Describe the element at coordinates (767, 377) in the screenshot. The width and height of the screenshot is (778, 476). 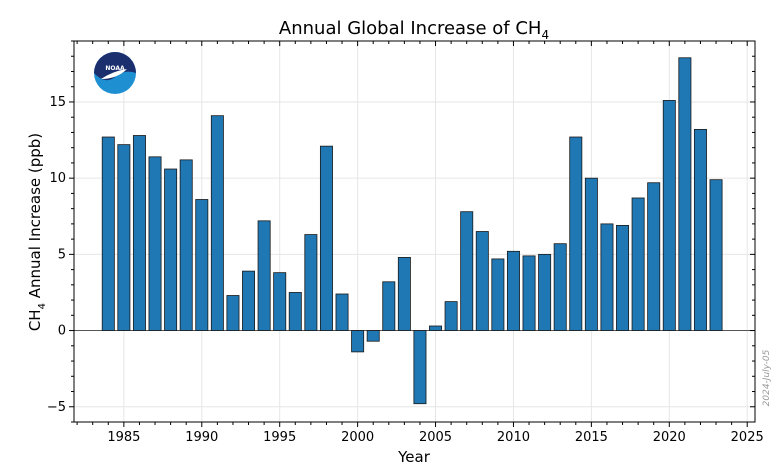
I see `date-stamp: 2024-July-05` at that location.